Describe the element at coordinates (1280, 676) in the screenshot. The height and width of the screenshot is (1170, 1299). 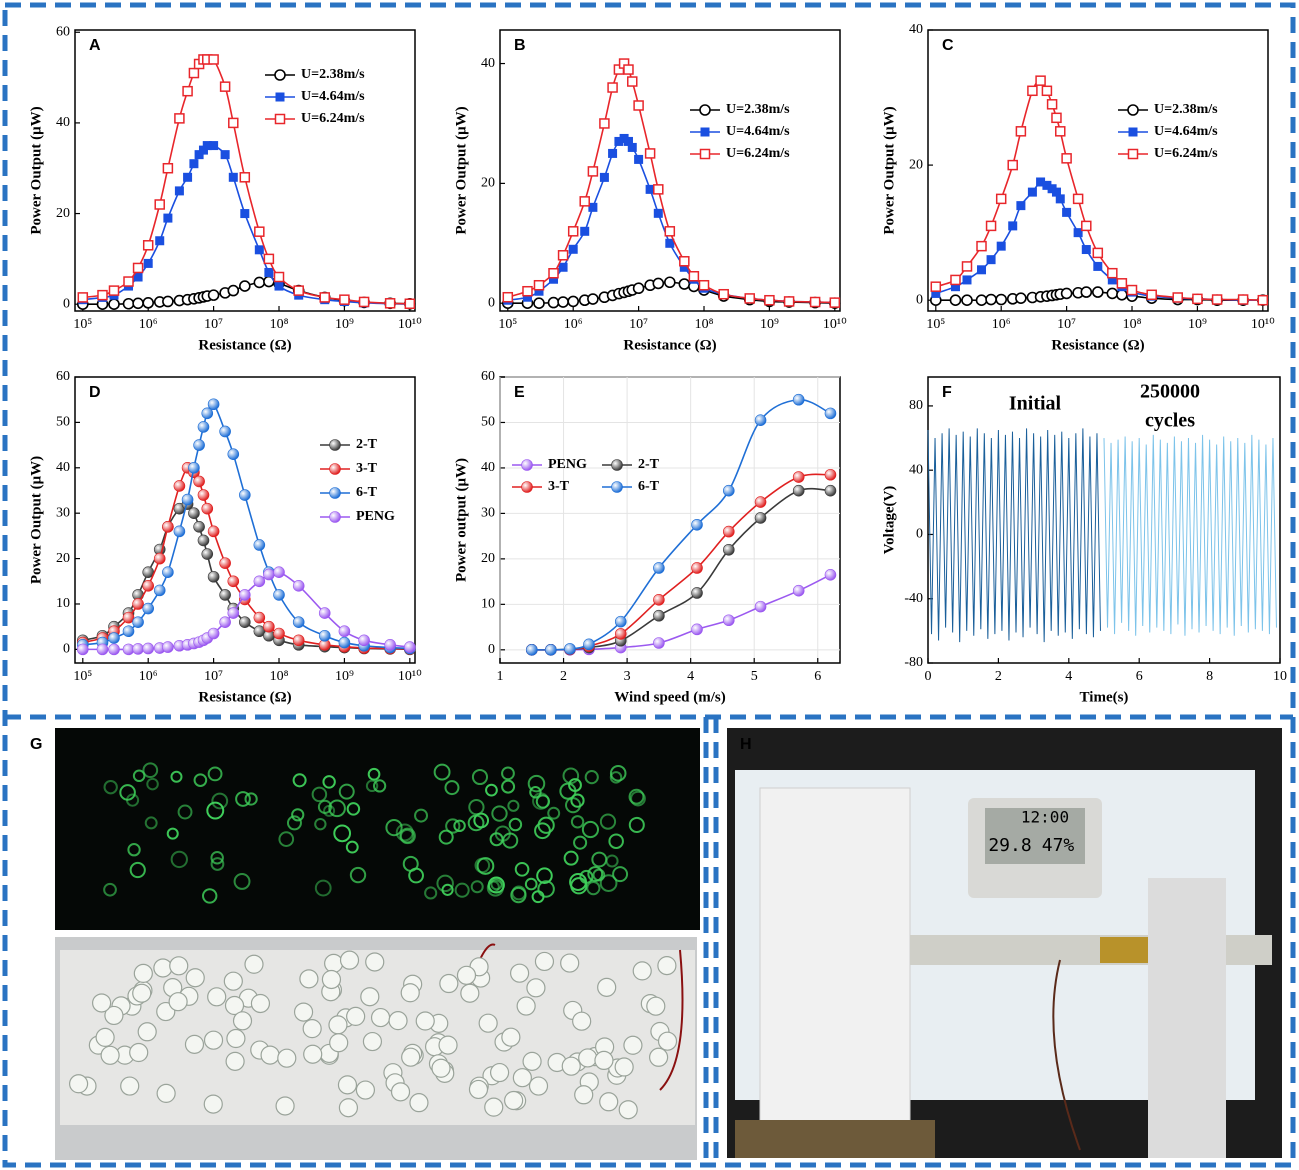
I see `x-tick-label: 10` at that location.